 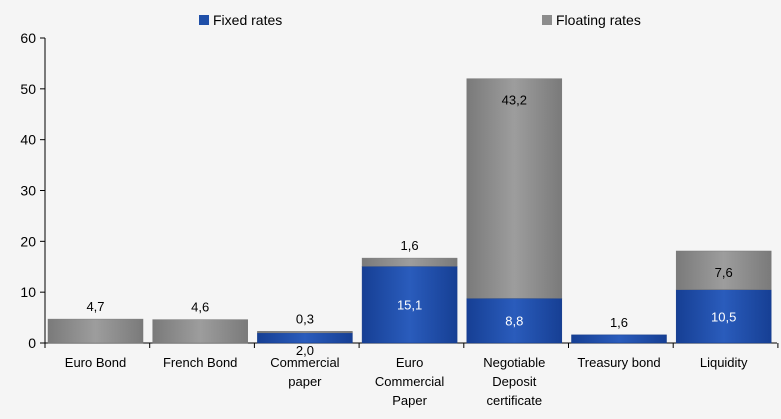 What do you see at coordinates (305, 350) in the screenshot?
I see `data-label-fixed: 2,0` at bounding box center [305, 350].